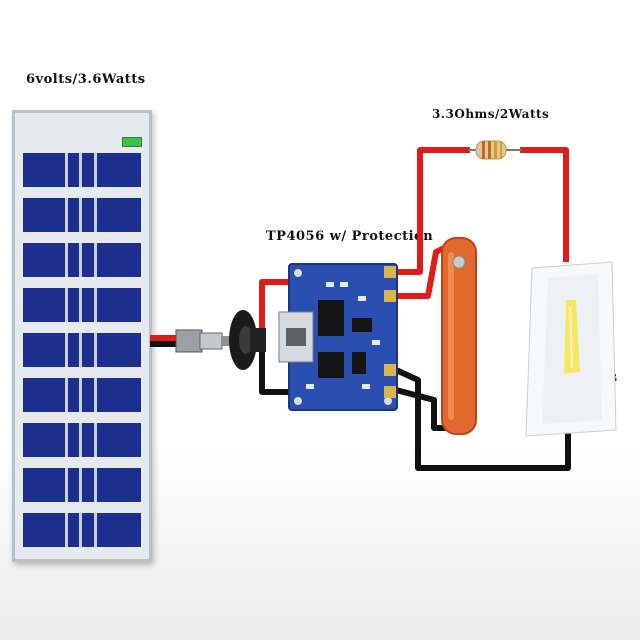  What do you see at coordinates (247, 340) in the screenshot?
I see `dc-jack-icon` at bounding box center [247, 340].